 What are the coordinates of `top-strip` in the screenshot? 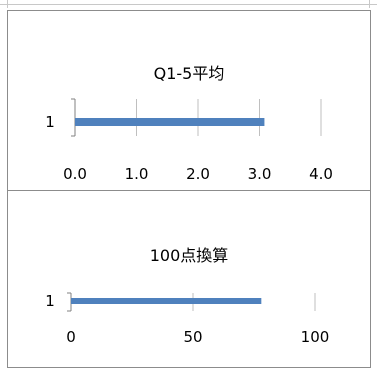 It's located at (188, 4).